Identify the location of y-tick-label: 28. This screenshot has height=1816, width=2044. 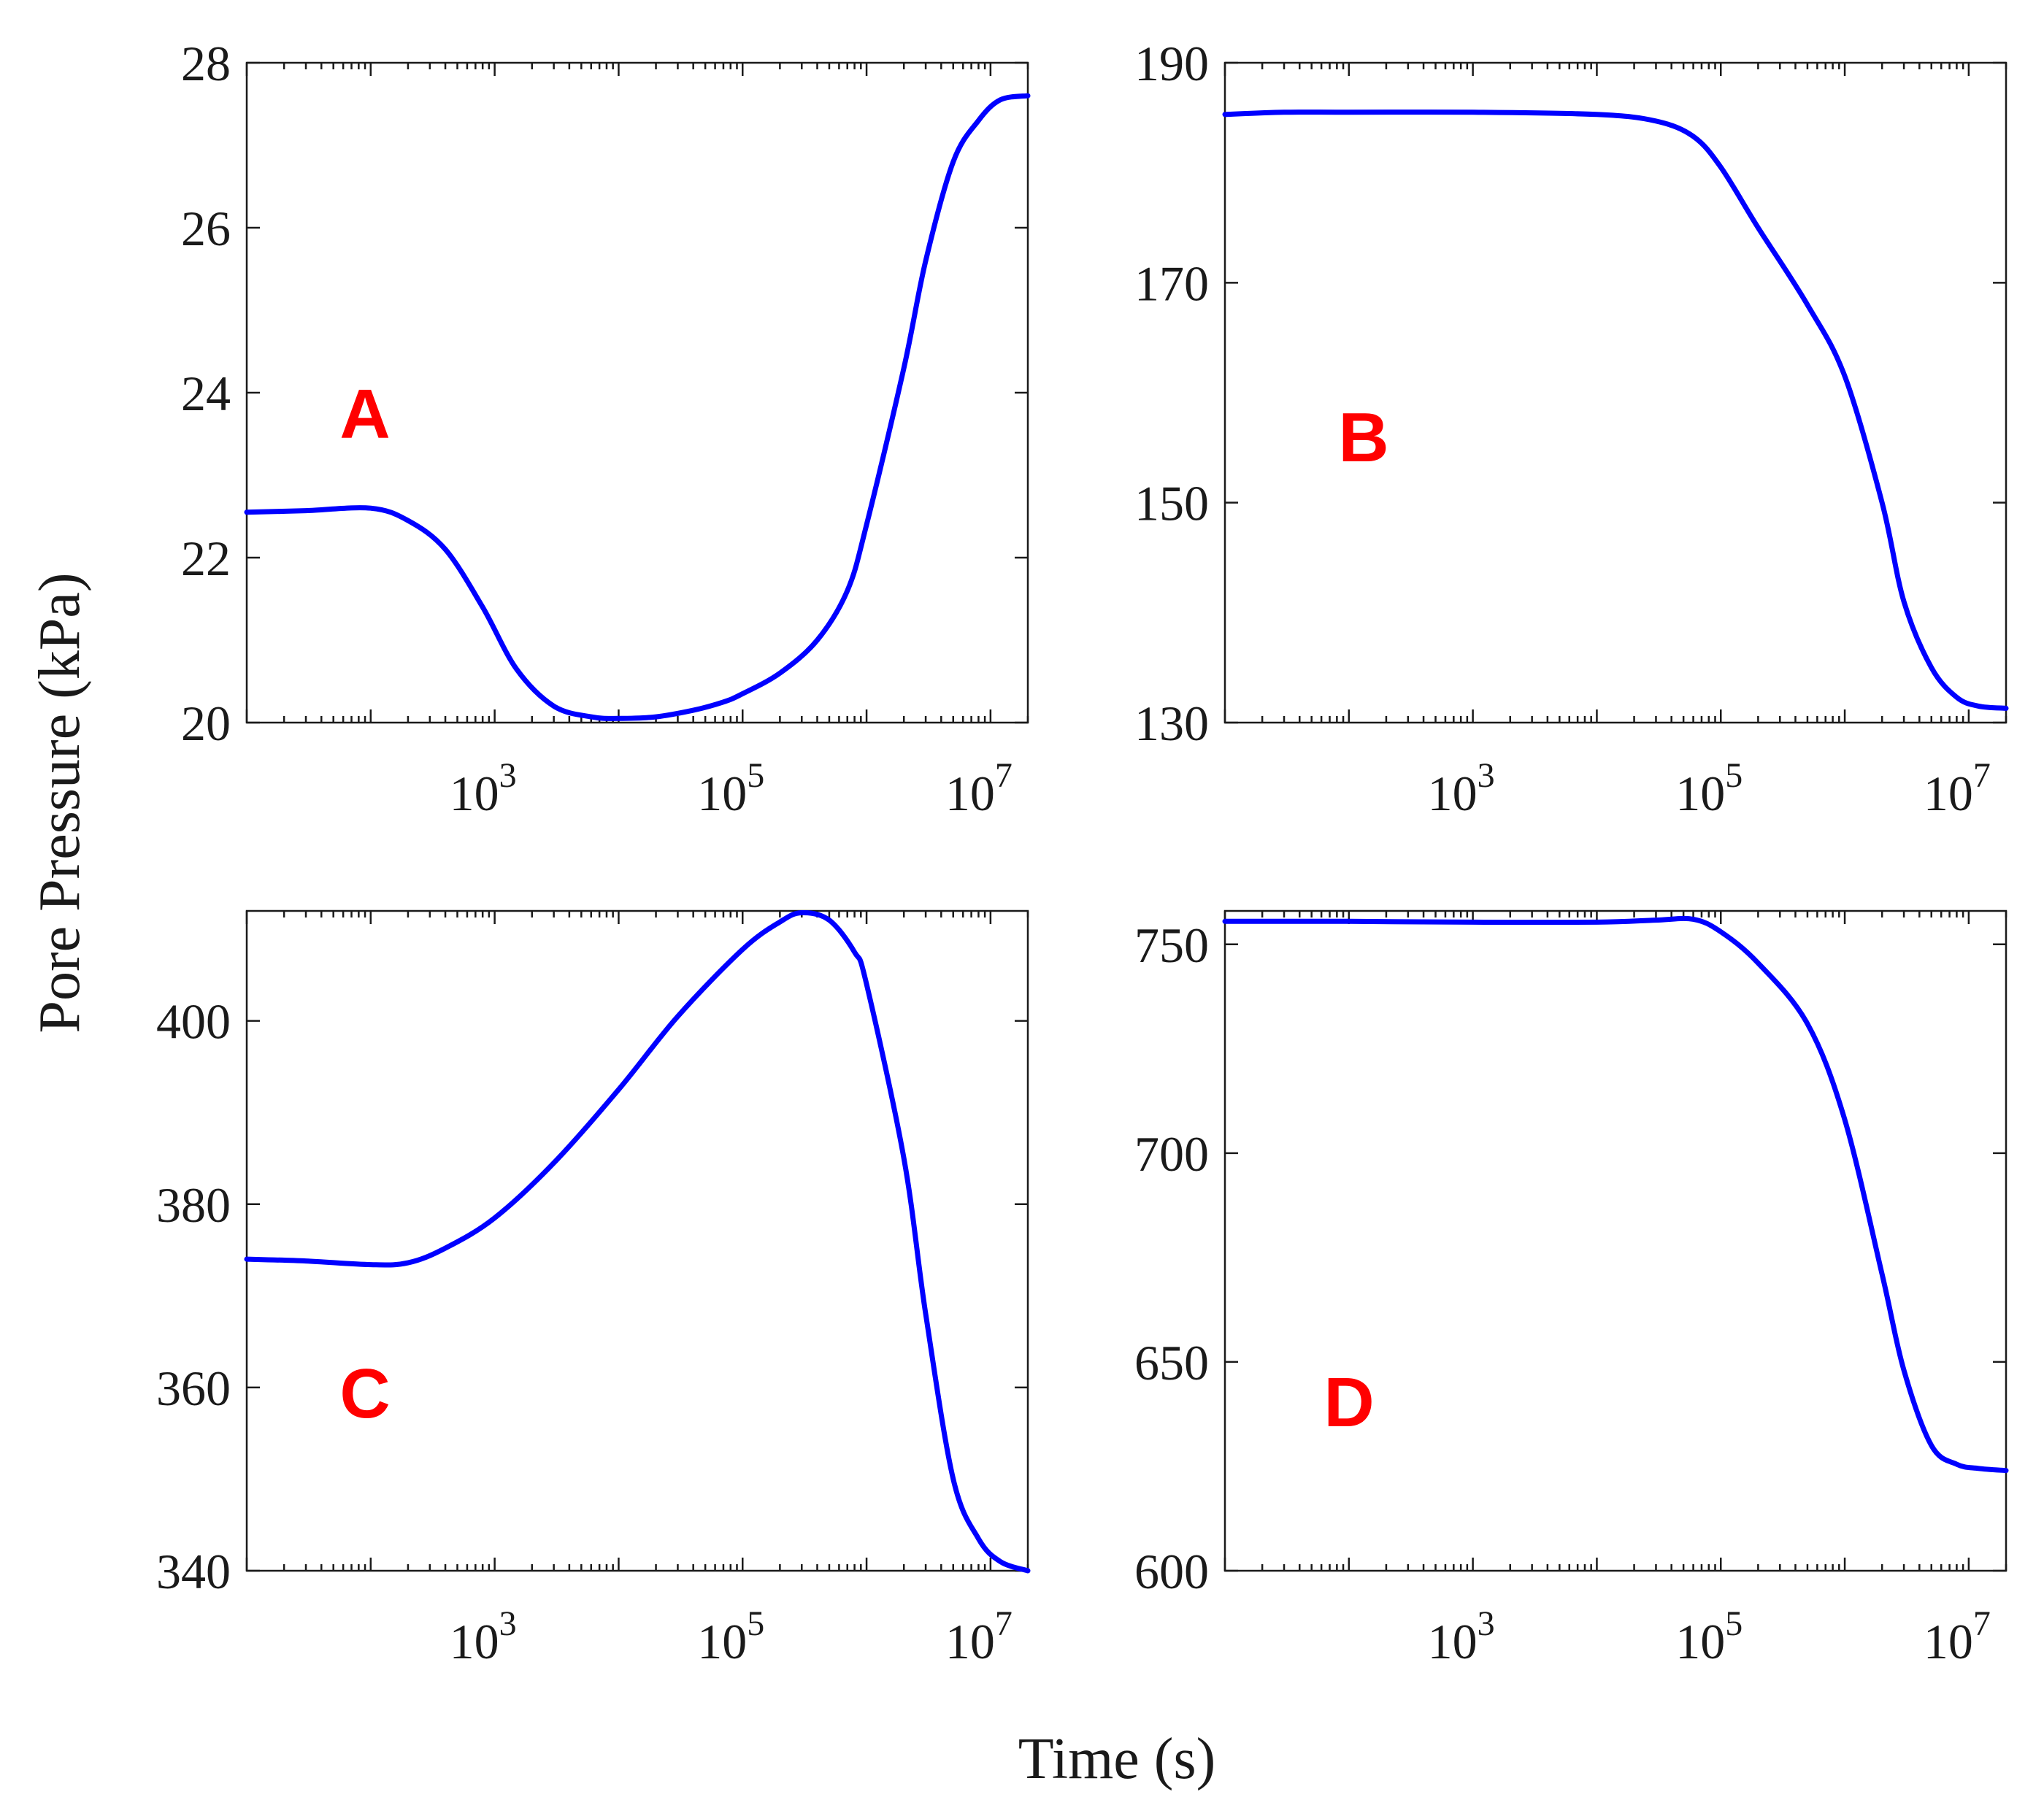
(206, 63).